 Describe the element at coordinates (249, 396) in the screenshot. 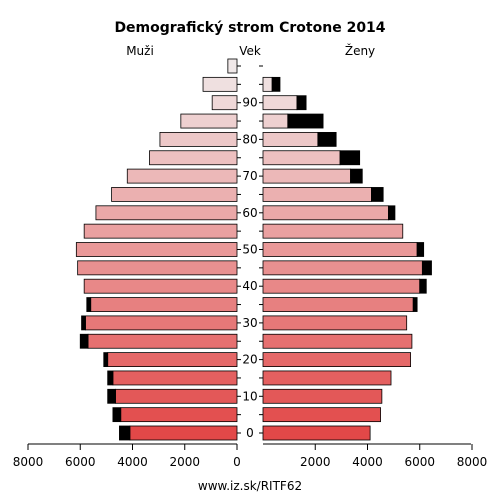

I see `age-tick-label: 10` at that location.